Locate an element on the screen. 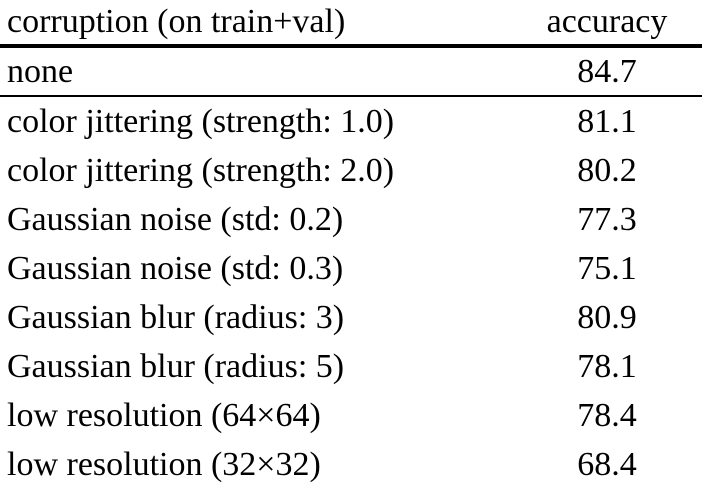 The height and width of the screenshot is (494, 702). corruption-cell: low resolution (32×32) is located at coordinates (164, 464).